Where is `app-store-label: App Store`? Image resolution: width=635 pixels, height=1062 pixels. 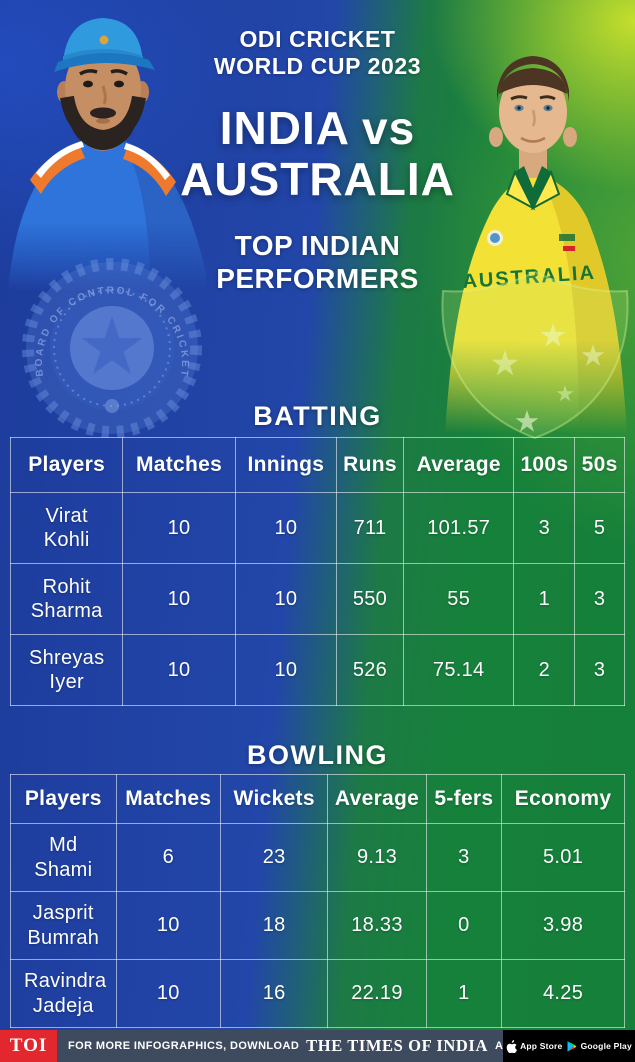
app-store-label: App Store is located at coordinates (541, 1046).